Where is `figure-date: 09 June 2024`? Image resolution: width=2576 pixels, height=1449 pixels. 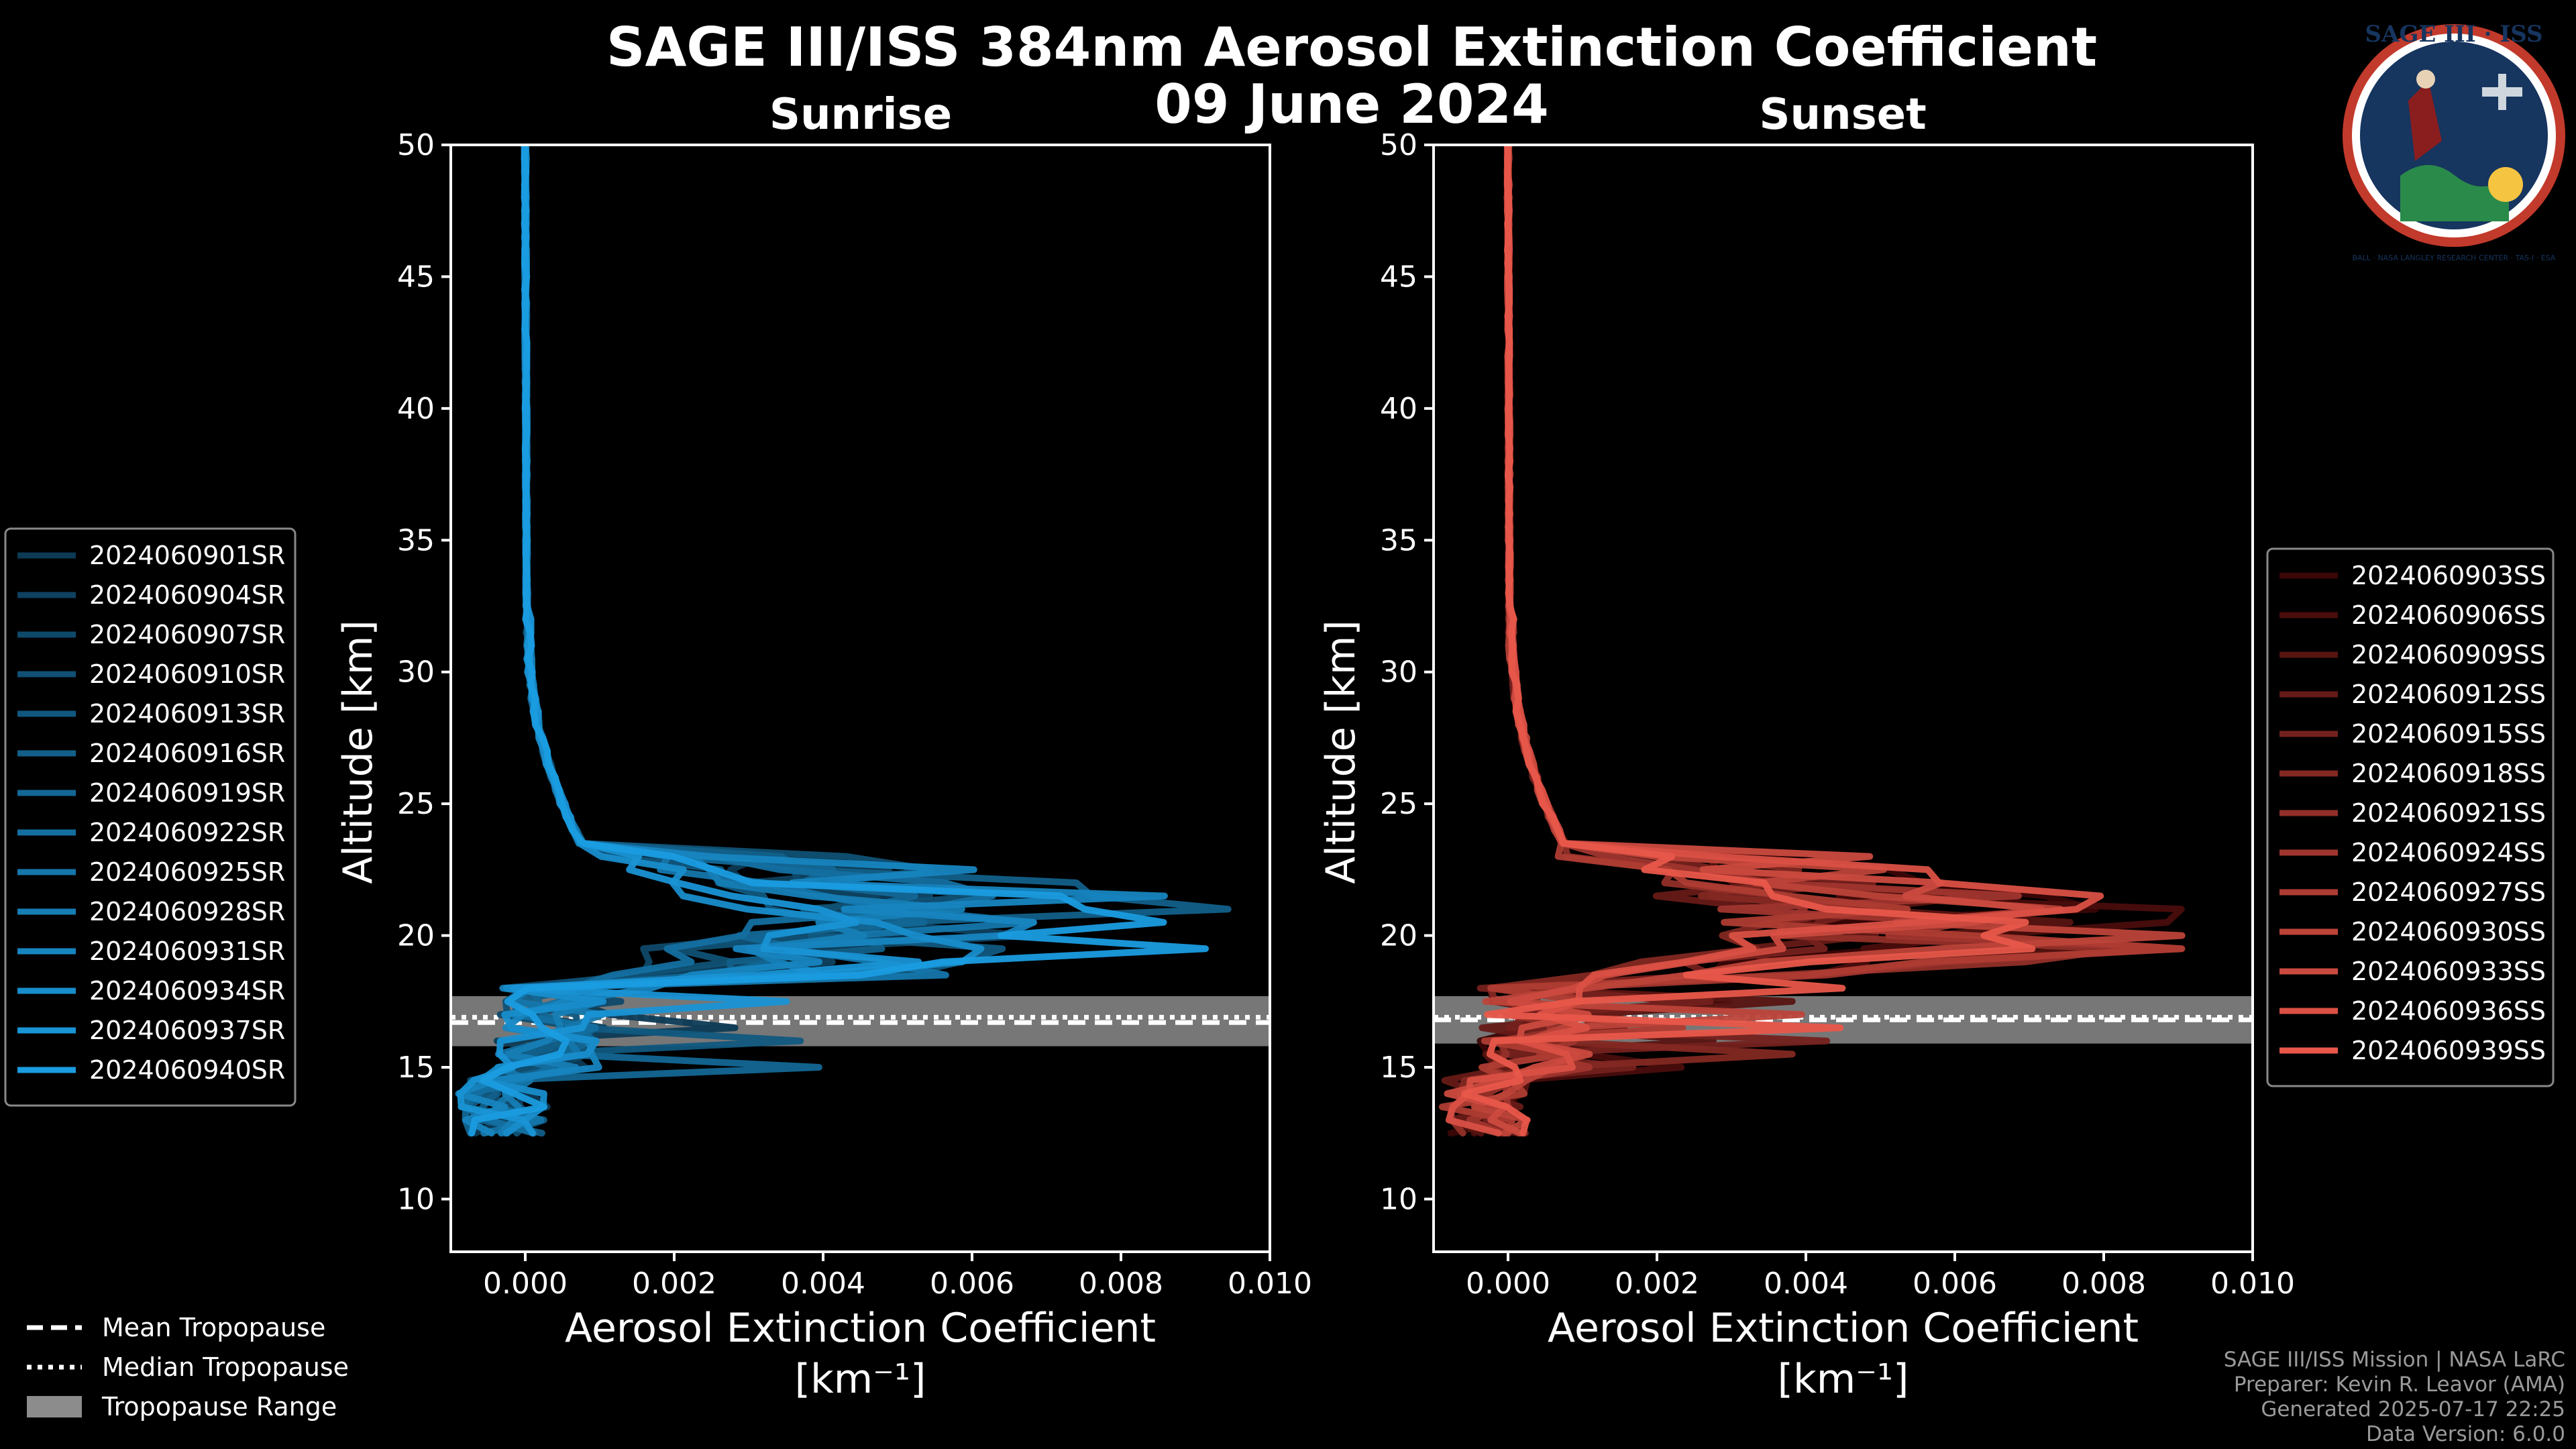
figure-date: 09 June 2024 is located at coordinates (1352, 104).